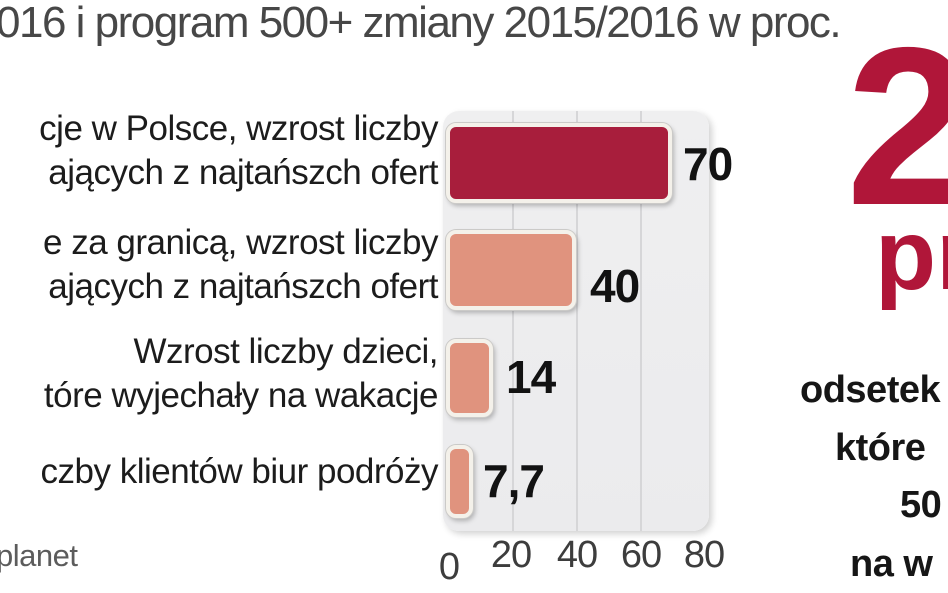  I want to click on highlight-unit: pr, so click(911, 255).